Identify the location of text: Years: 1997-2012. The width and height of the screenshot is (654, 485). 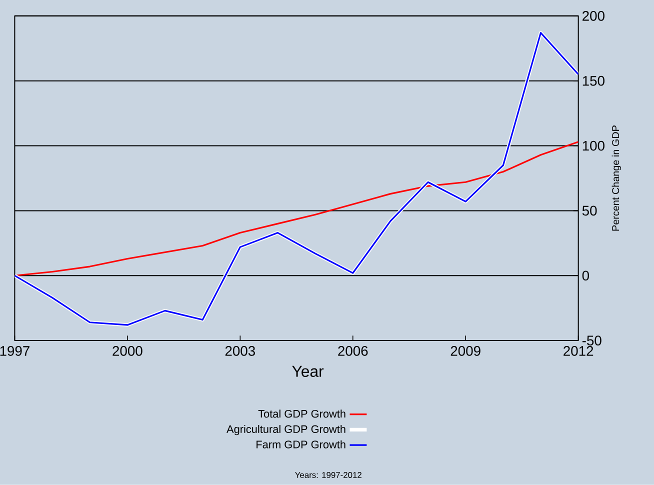
(328, 475).